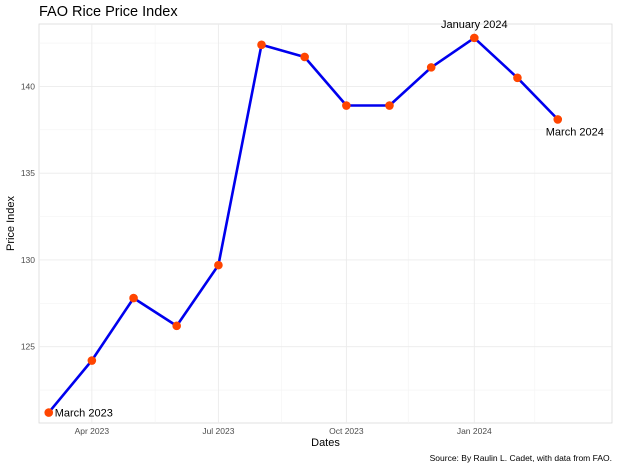 The width and height of the screenshot is (618, 469). What do you see at coordinates (474, 431) in the screenshot?
I see `x-tick-label: Jan 2024` at bounding box center [474, 431].